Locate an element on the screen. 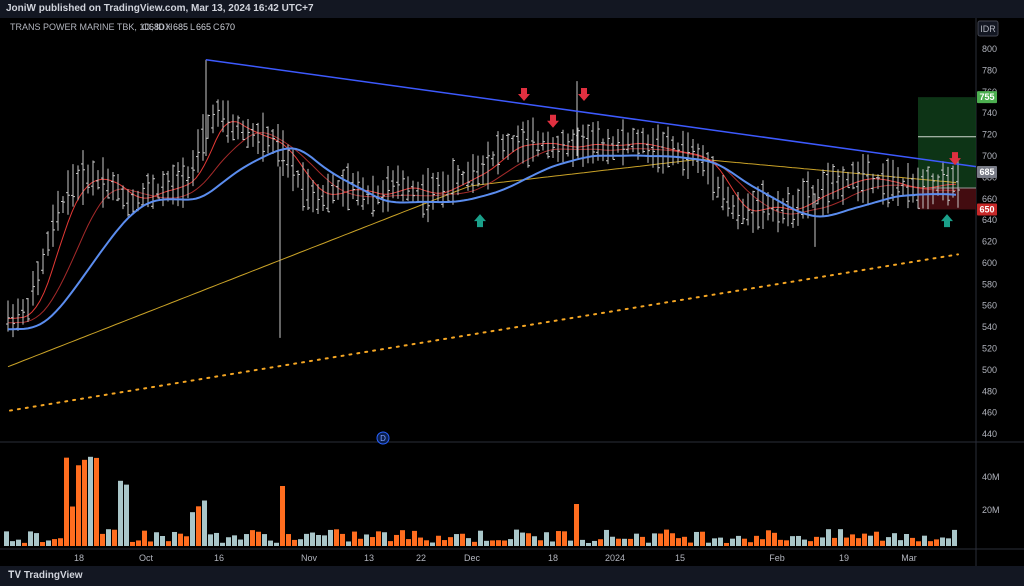  price-tick: 560 is located at coordinates (989, 306).